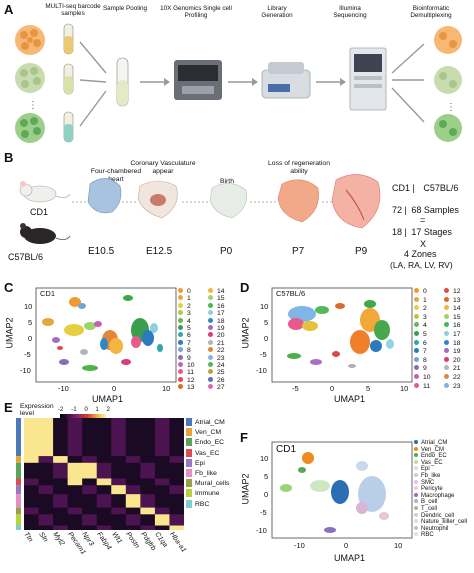  Describe the element at coordinates (37, 410) in the screenshot. I see `expression-scale-title: Expression level` at that location.